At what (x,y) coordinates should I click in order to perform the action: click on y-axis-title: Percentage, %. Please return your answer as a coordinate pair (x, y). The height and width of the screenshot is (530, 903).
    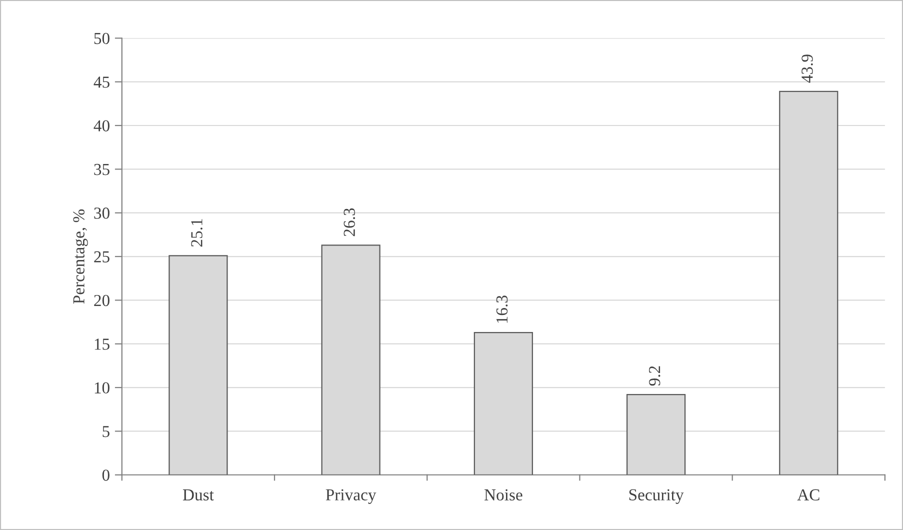
    Looking at the image, I should click on (80, 256).